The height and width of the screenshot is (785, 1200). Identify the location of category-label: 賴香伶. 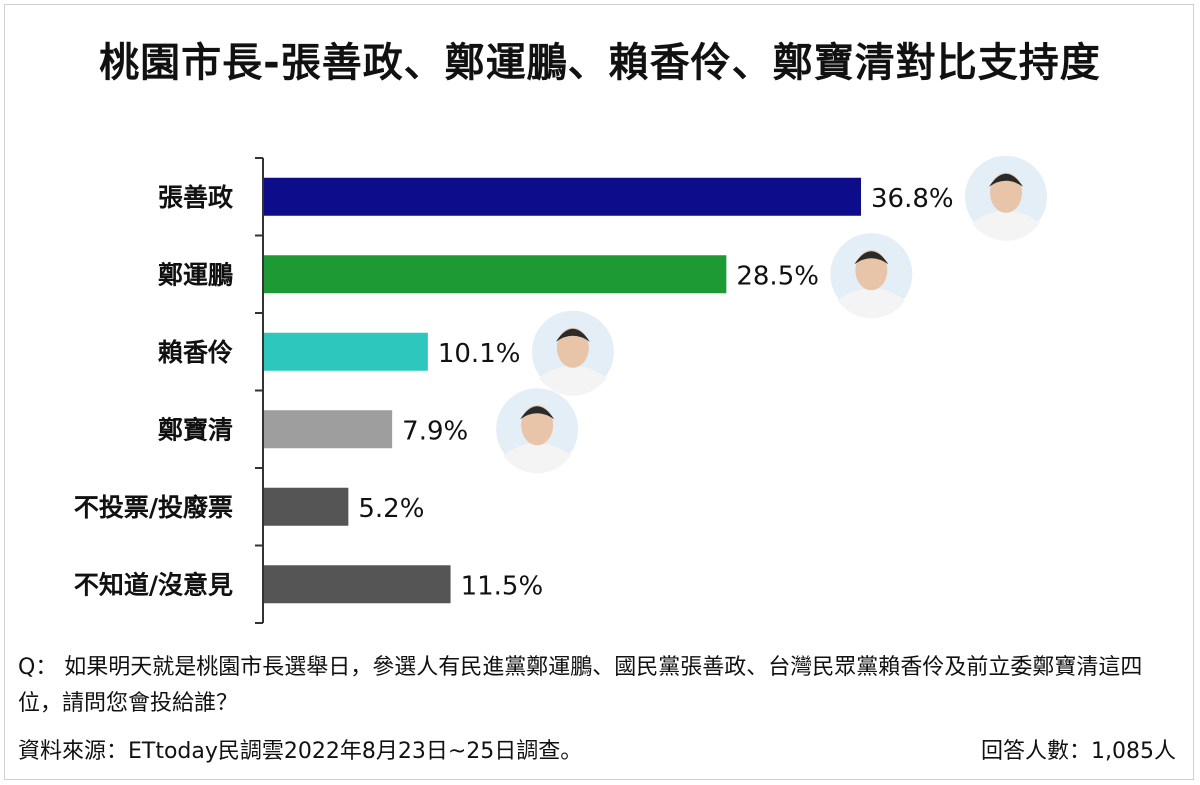
(195, 352).